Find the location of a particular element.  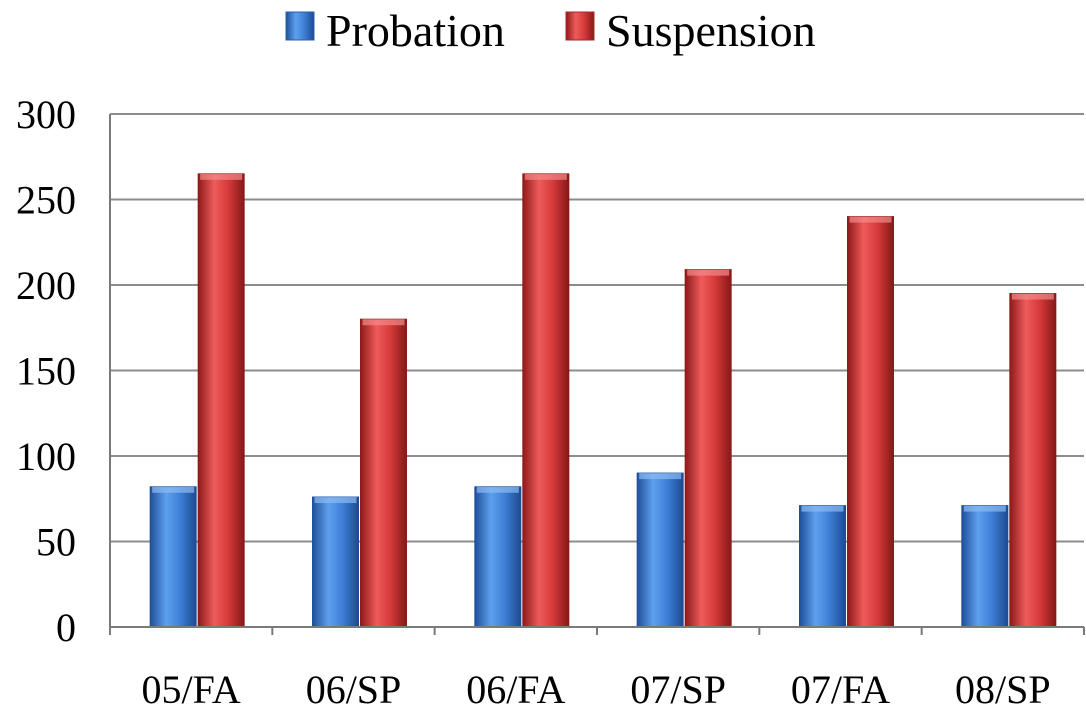

y-tick-label: 0 is located at coordinates (66, 627).